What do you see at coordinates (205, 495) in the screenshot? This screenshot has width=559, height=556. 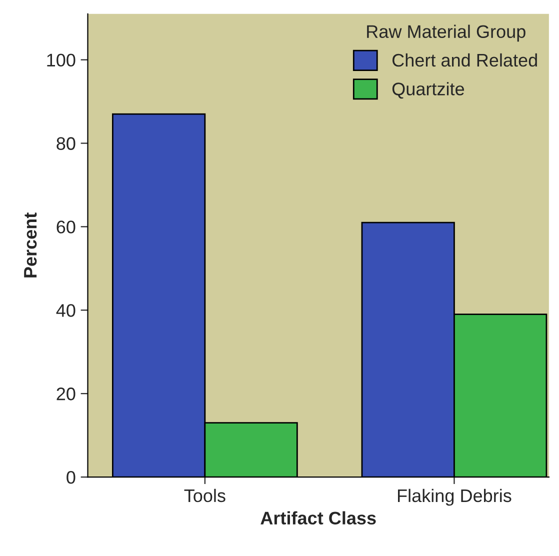 I see `x-tick-label: Tools` at bounding box center [205, 495].